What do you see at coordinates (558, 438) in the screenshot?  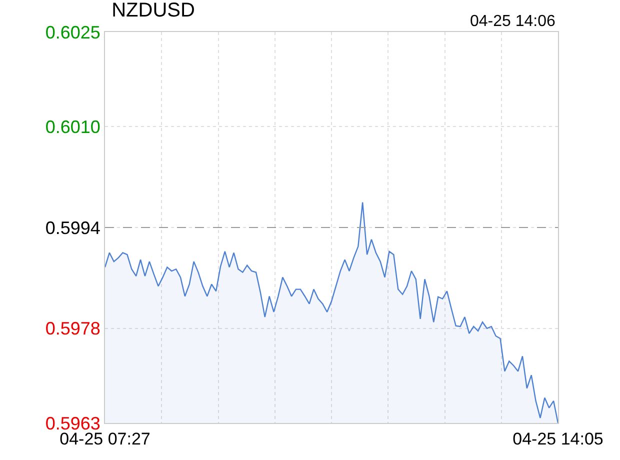 I see `x-tick-label: 04-25 14:05` at bounding box center [558, 438].